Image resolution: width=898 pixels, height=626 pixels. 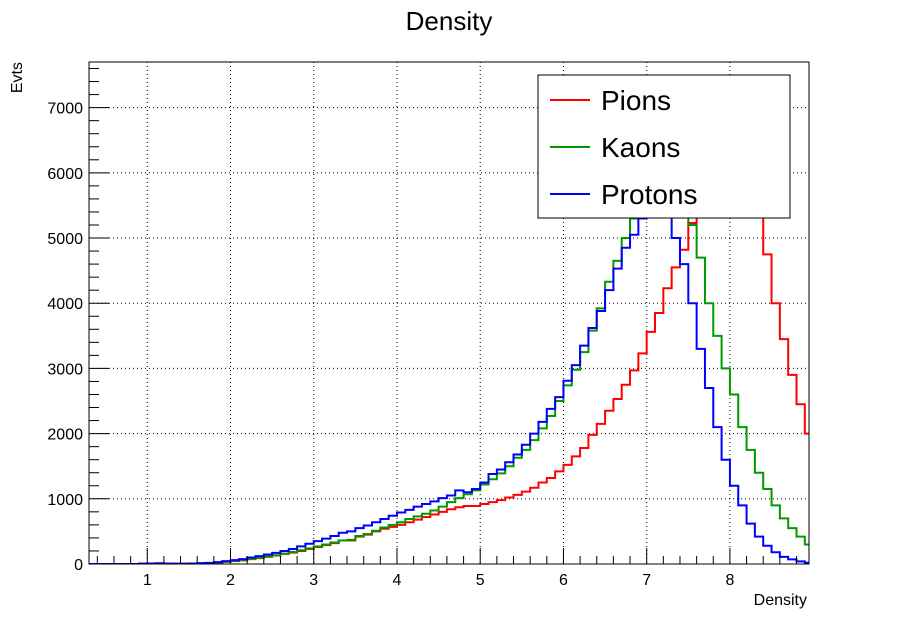 What do you see at coordinates (729, 580) in the screenshot?
I see `x-tick-label: 8` at bounding box center [729, 580].